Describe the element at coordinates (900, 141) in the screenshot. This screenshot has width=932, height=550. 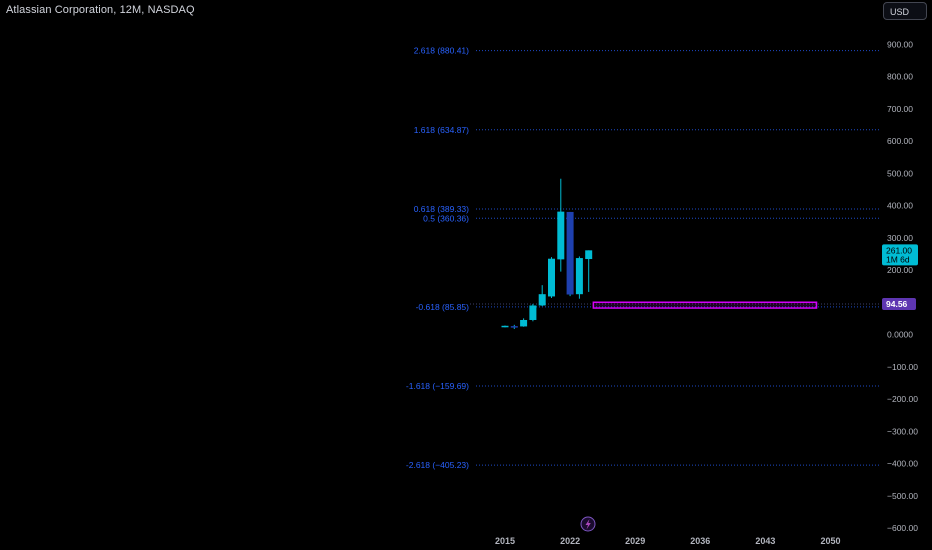
I see `y-tick-label: 600.00` at that location.